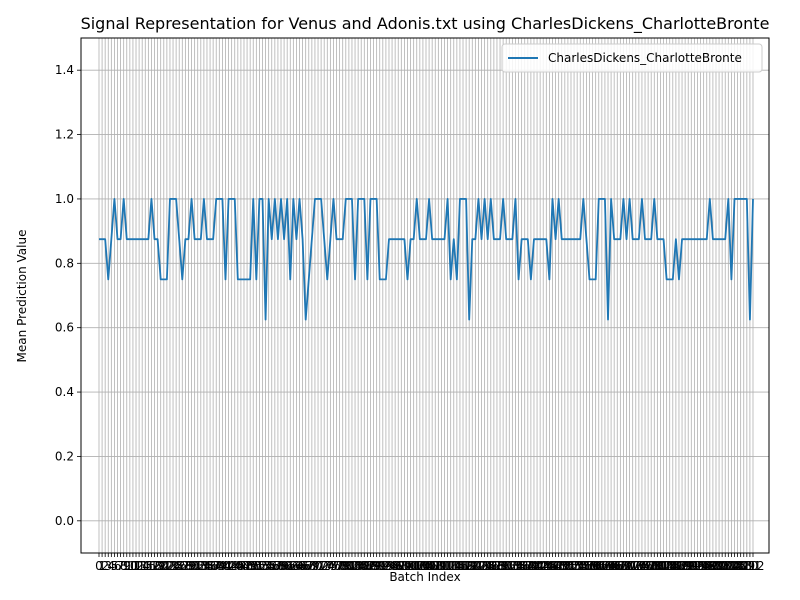 The width and height of the screenshot is (800, 600). I want to click on x-tick-label: 150, so click(561, 566).